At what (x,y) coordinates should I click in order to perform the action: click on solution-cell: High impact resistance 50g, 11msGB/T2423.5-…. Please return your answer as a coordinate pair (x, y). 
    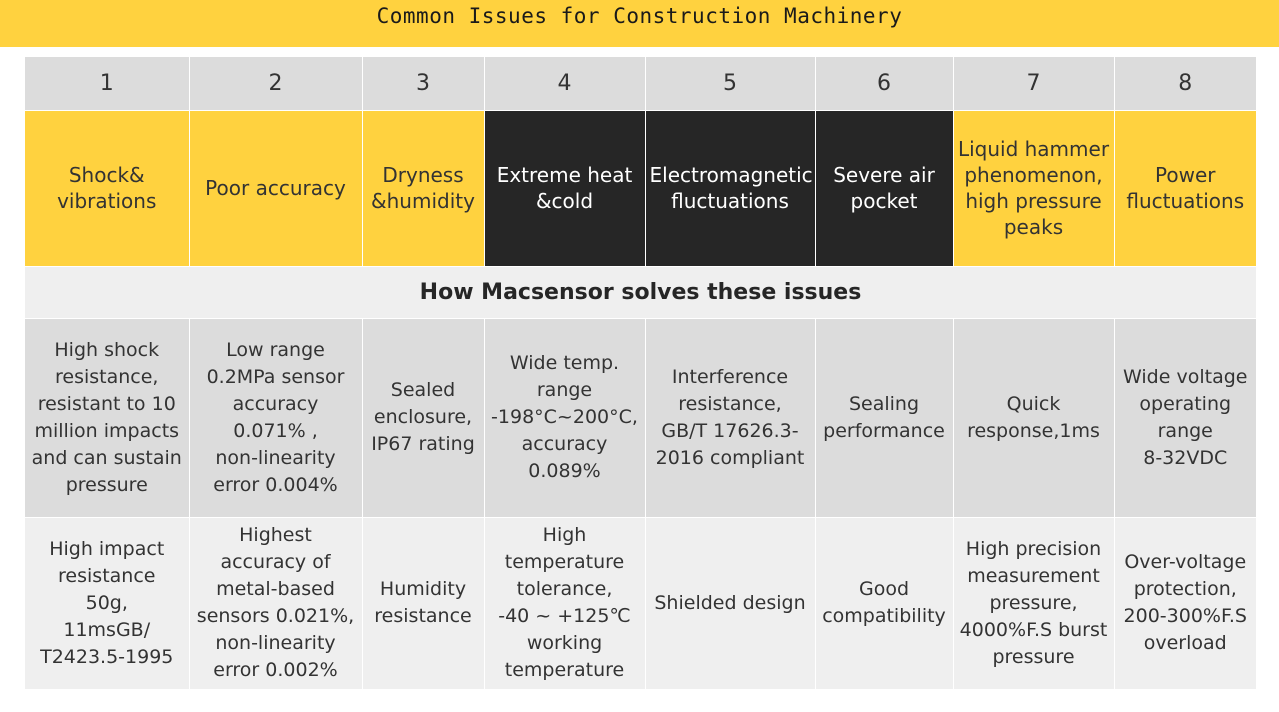
    Looking at the image, I should click on (107, 603).